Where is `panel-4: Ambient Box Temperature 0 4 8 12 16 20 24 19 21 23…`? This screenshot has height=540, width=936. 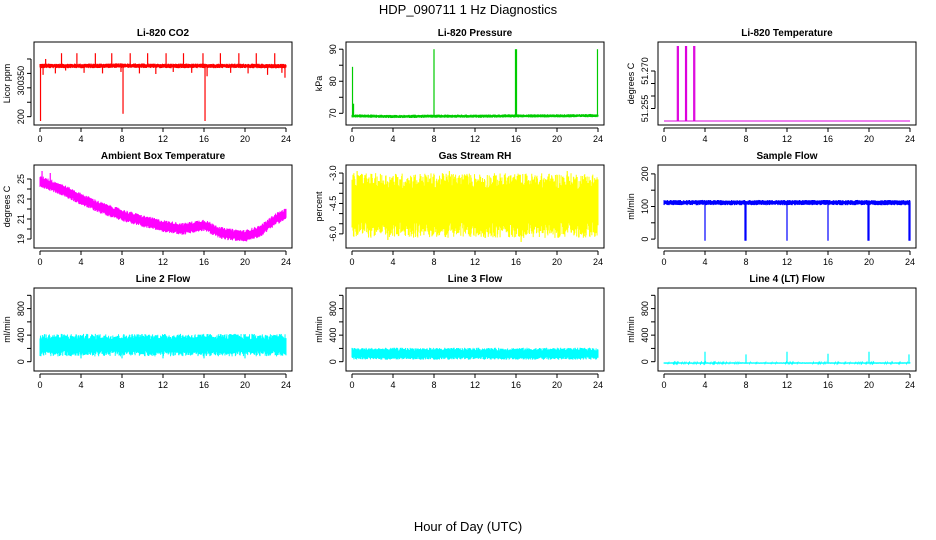
panel-4: Ambient Box Temperature 0 4 8 12 16 20 24 19 21 23… is located at coordinates (147, 209).